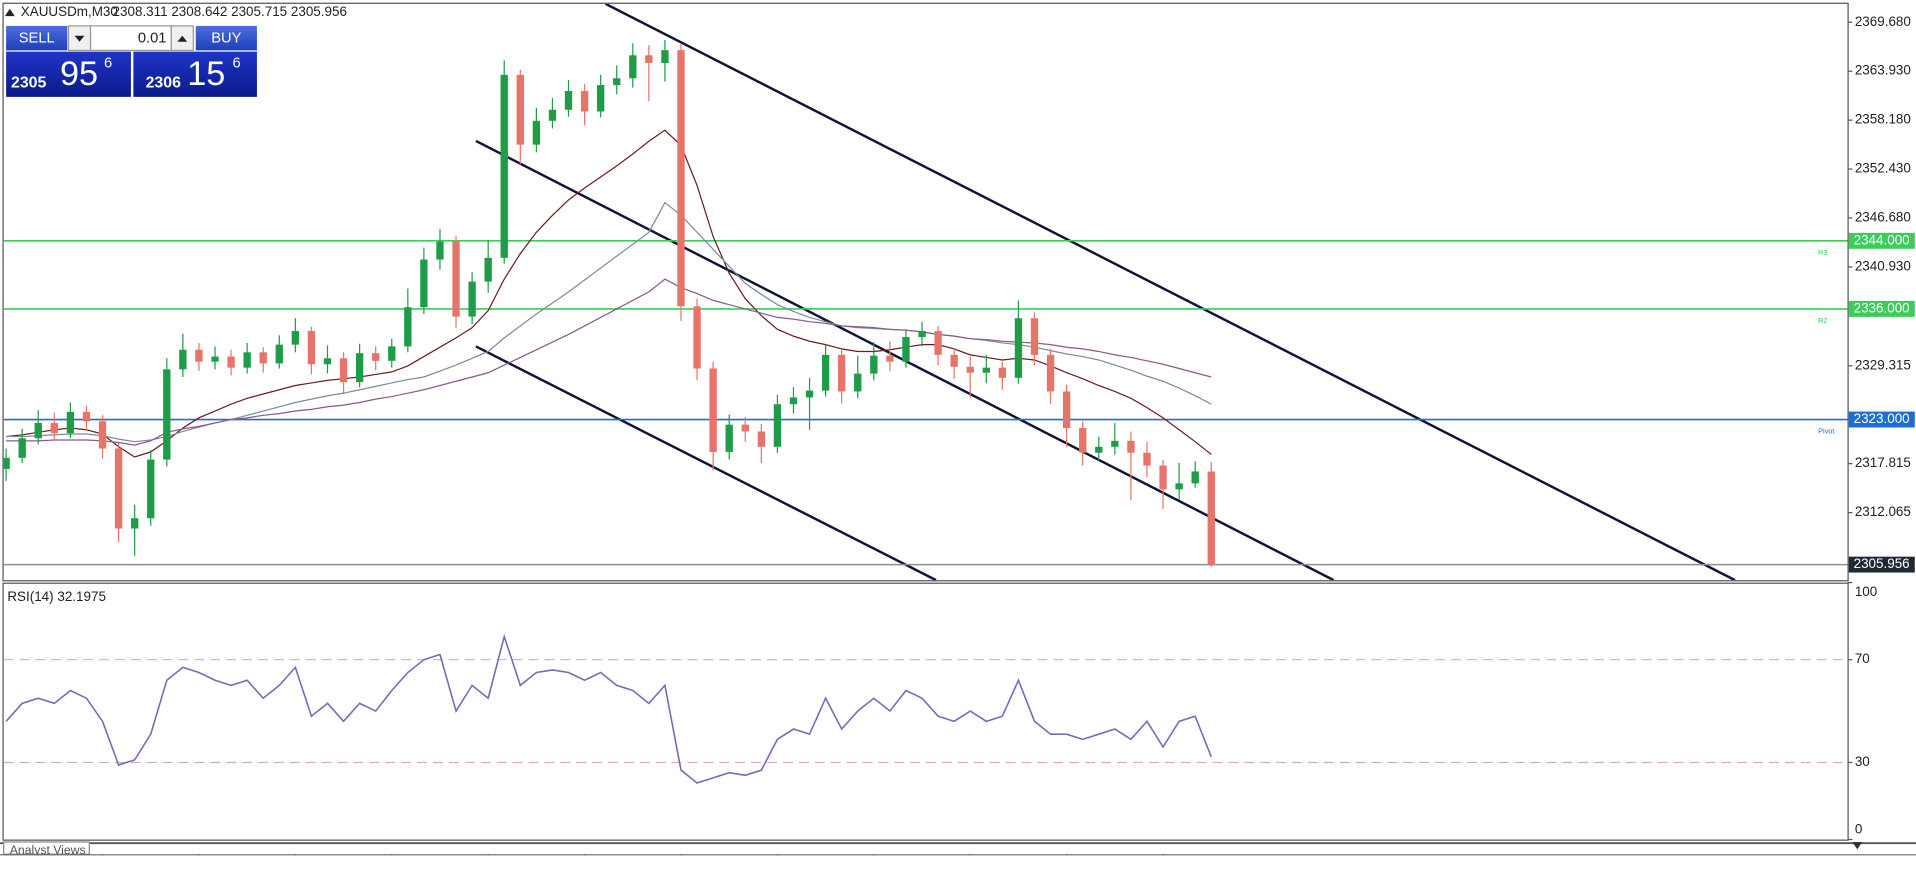  I want to click on ask-box, so click(195, 74).